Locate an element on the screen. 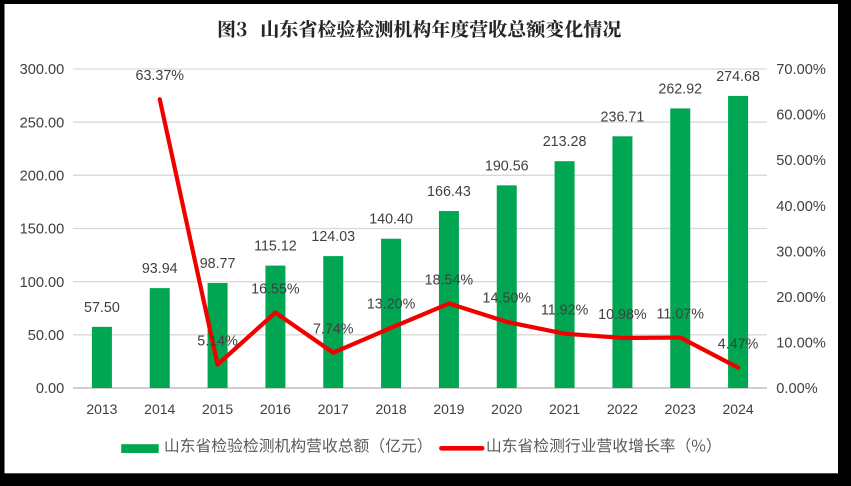 Image resolution: width=851 pixels, height=486 pixels. svg-text: 150.00 is located at coordinates (42, 230).